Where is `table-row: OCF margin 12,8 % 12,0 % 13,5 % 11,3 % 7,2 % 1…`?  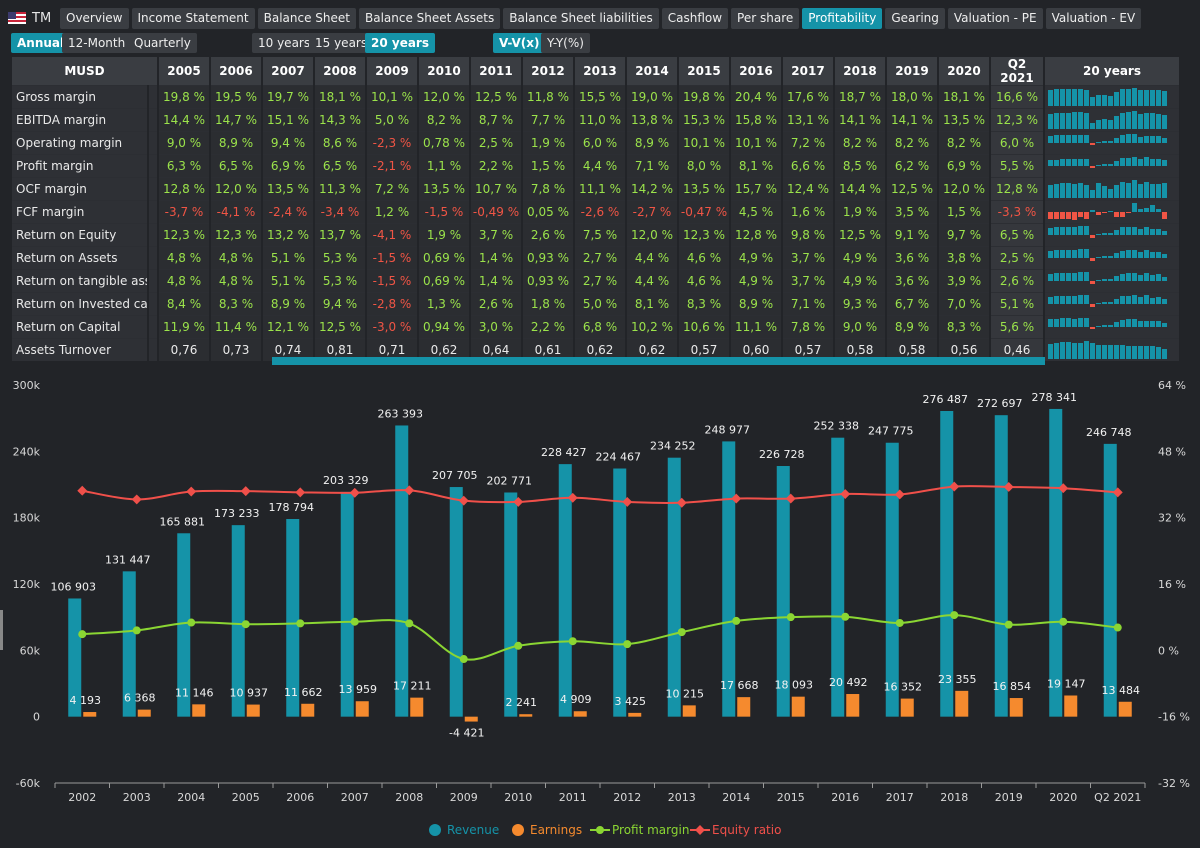
table-row: OCF margin 12,8 % 12,0 % 13,5 % 11,3 % 7,2 % 1… is located at coordinates (595, 188).